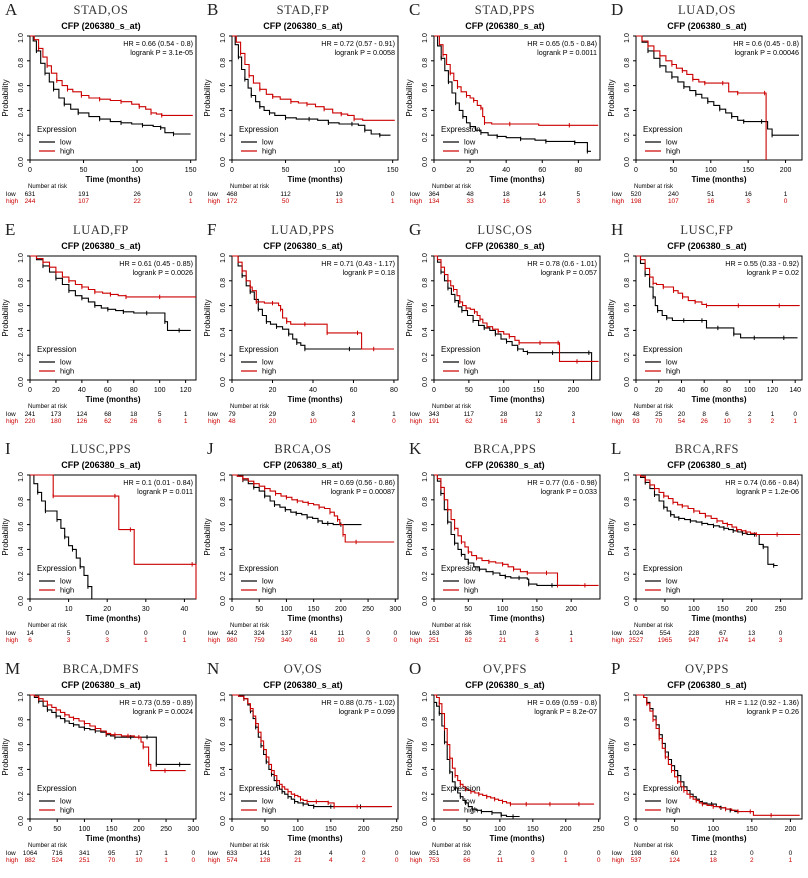  Describe the element at coordinates (339, 194) in the screenshot. I see `risk-count: 19` at that location.